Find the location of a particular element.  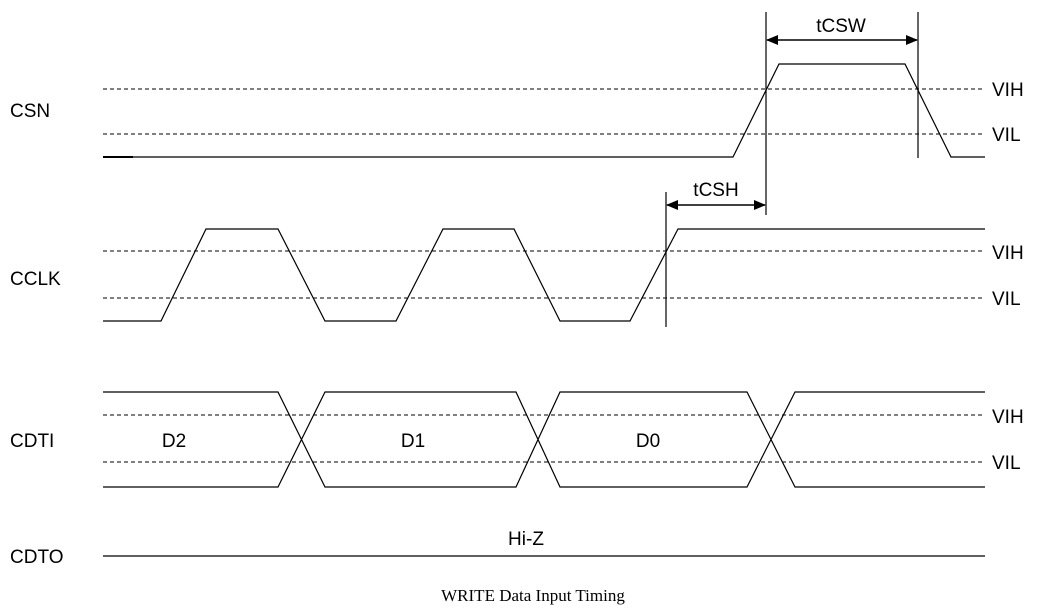

cdto-hiz-label: Hi-Z is located at coordinates (526, 539).